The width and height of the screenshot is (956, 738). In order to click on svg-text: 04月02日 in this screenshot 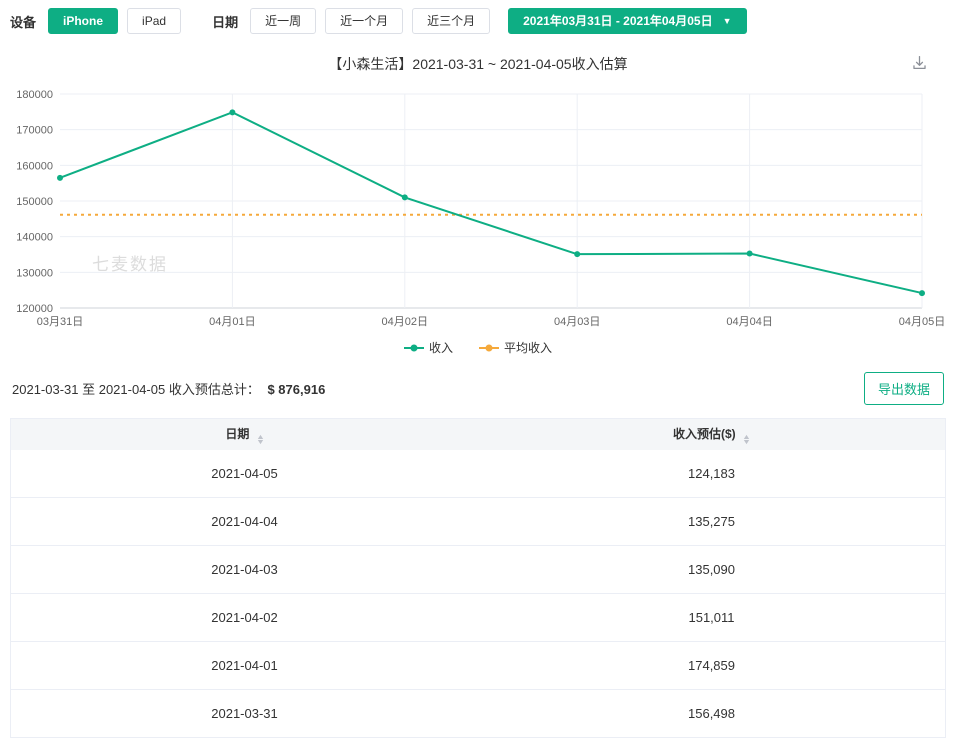, I will do `click(405, 322)`.